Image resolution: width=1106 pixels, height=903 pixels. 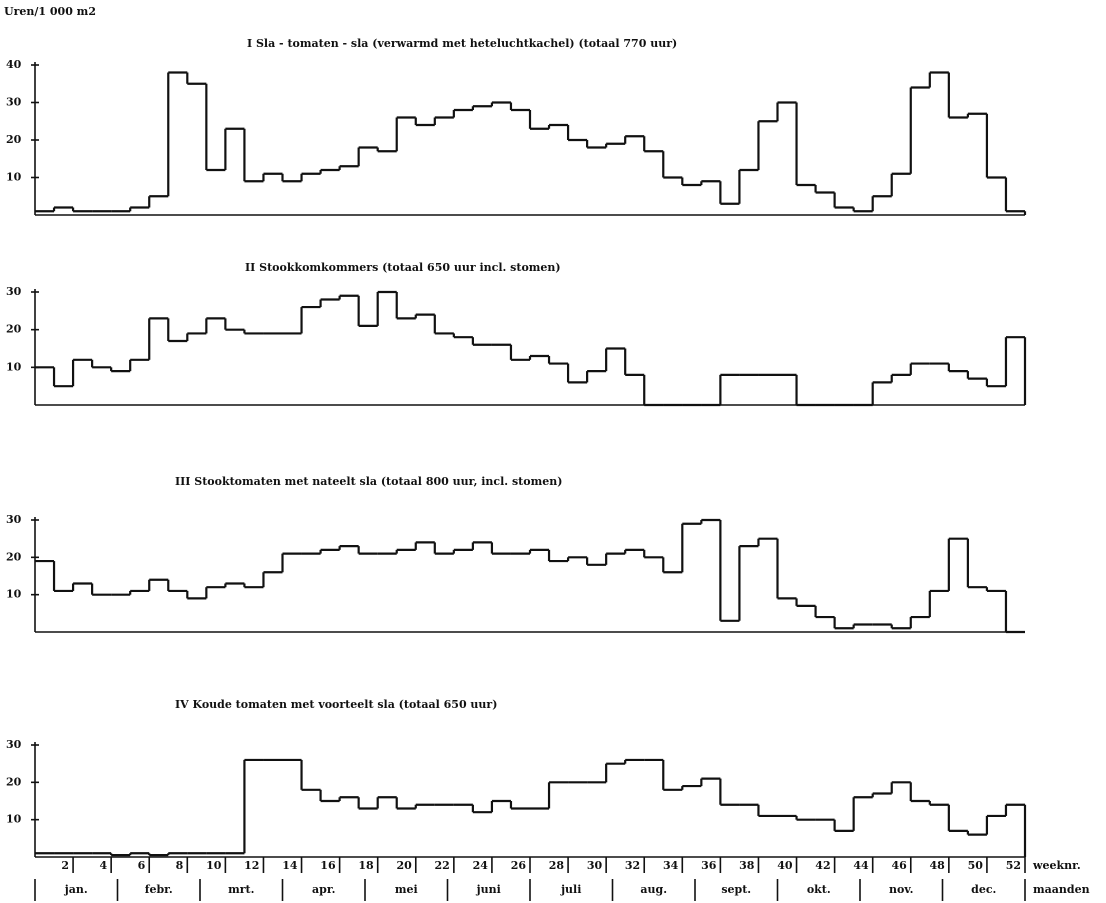 I want to click on month-label: mrt., so click(x=241, y=889).